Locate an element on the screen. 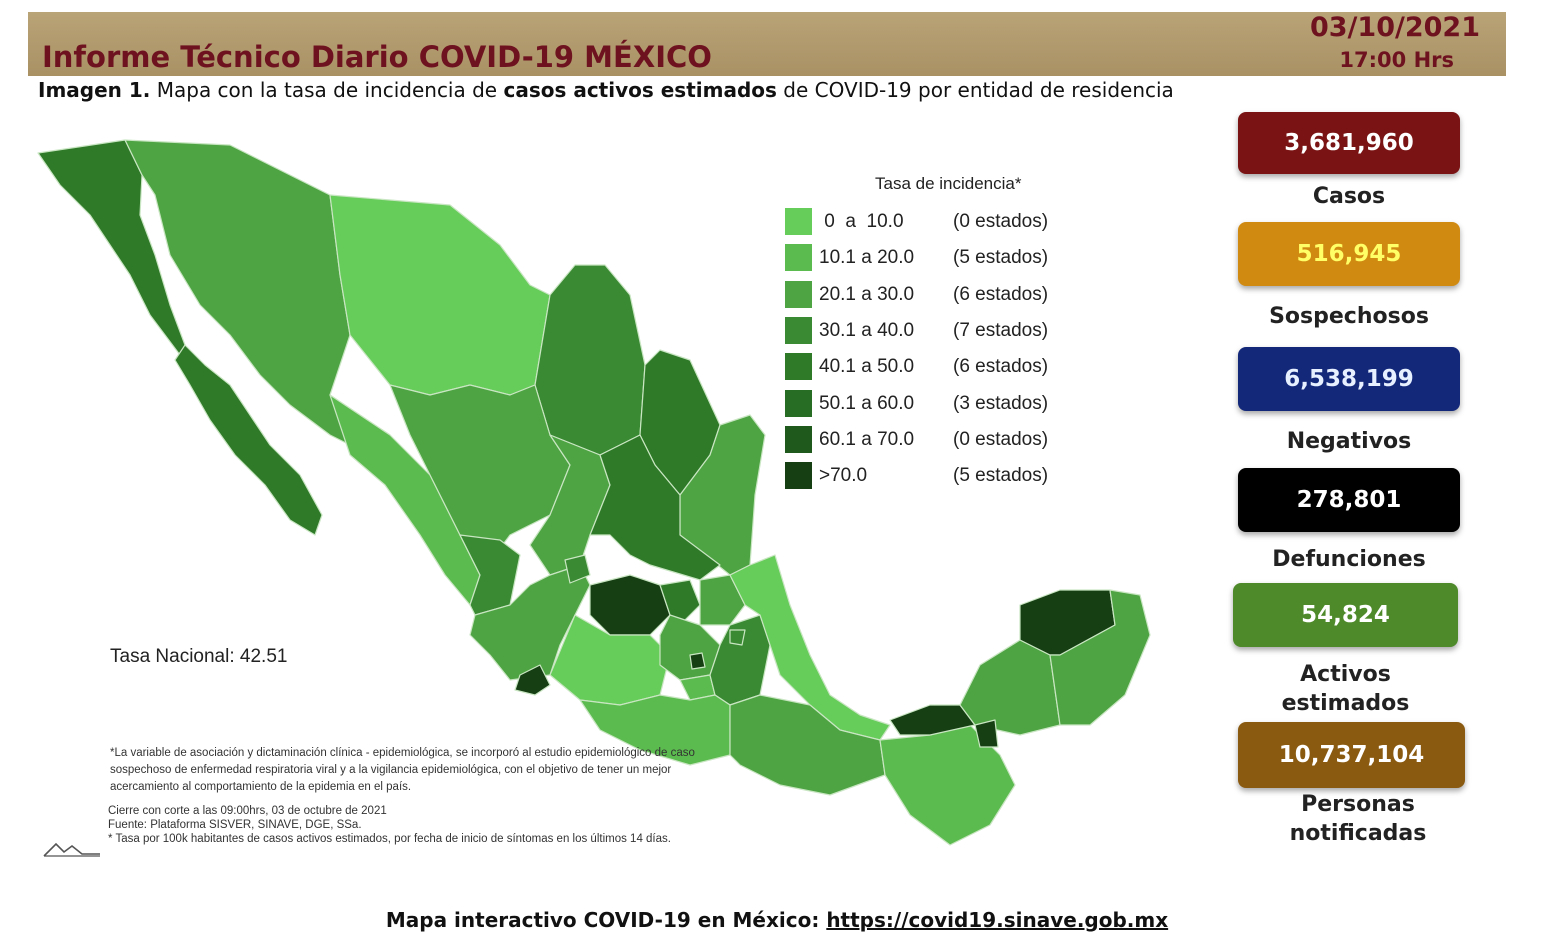 The height and width of the screenshot is (943, 1554). header-bar is located at coordinates (767, 44).